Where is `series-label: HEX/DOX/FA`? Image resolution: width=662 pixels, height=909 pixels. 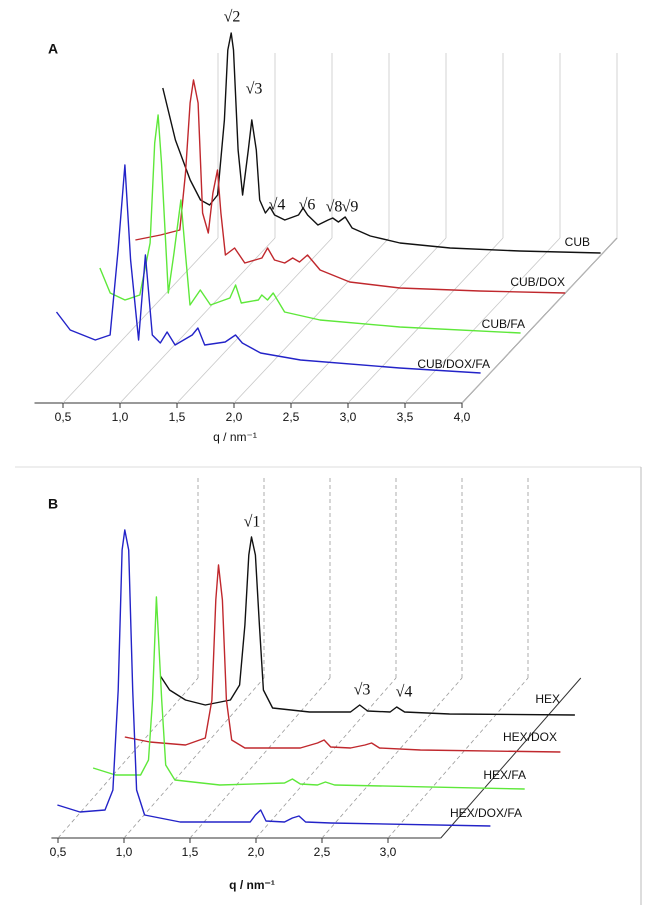 series-label: HEX/DOX/FA is located at coordinates (486, 813).